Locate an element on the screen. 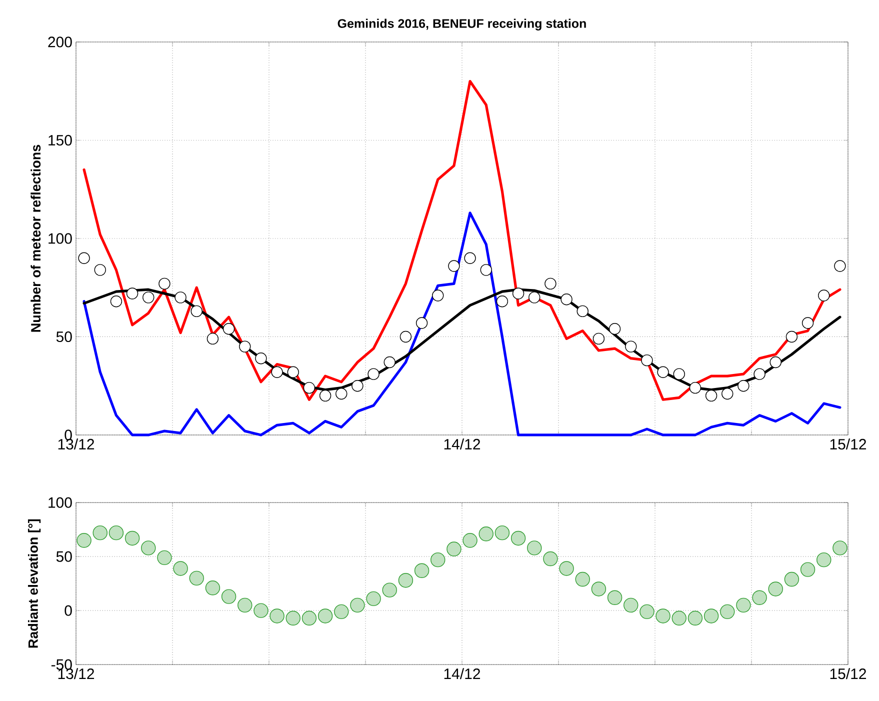 This screenshot has width=879, height=701. chart-title: Geminids 2016, BENEUF receiving station is located at coordinates (462, 24).